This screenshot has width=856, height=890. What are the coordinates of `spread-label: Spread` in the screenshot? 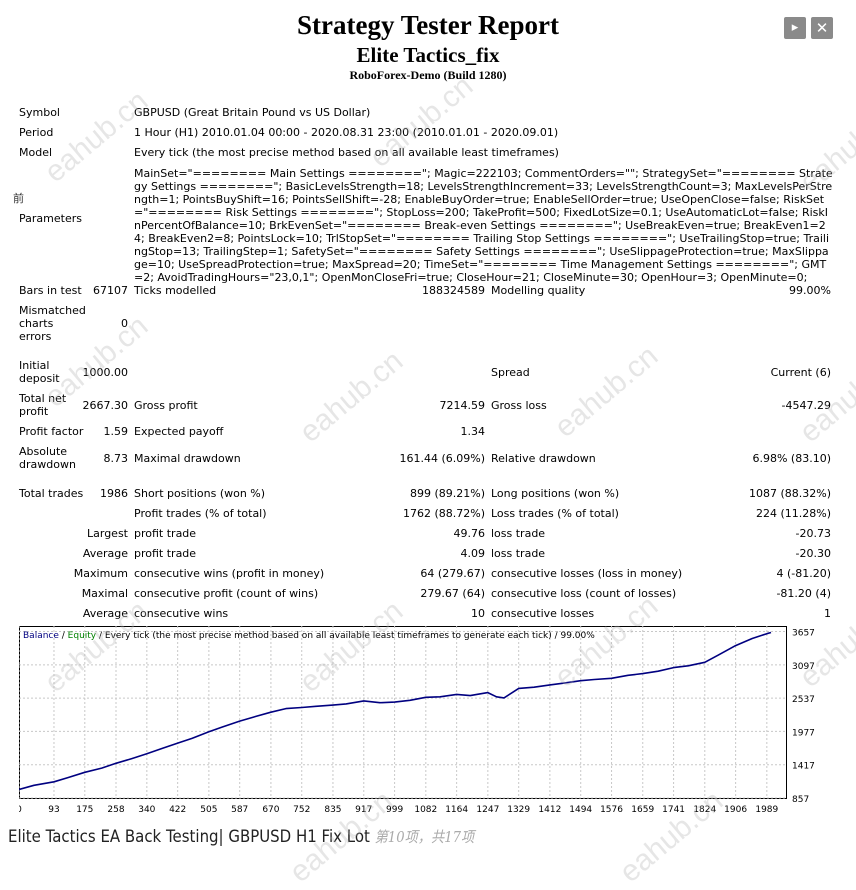 It's located at (510, 372).